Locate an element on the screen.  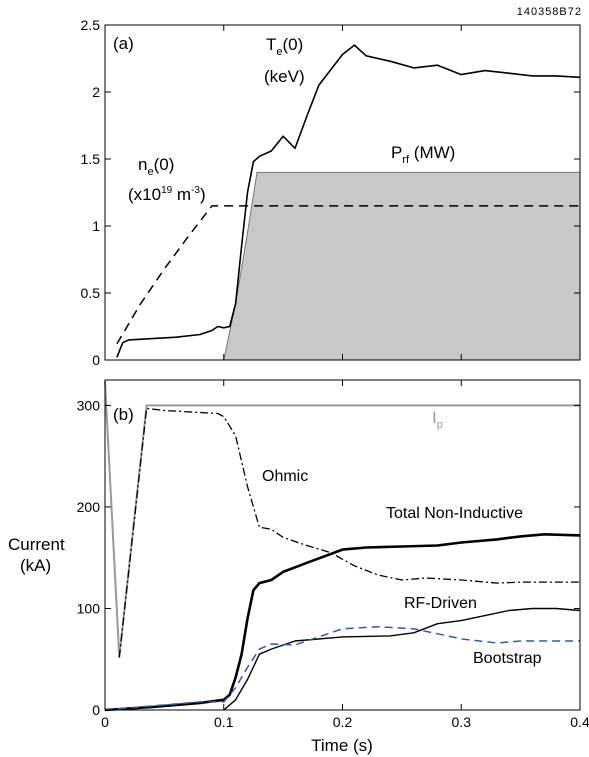
prf-symbol: P is located at coordinates (396, 152).